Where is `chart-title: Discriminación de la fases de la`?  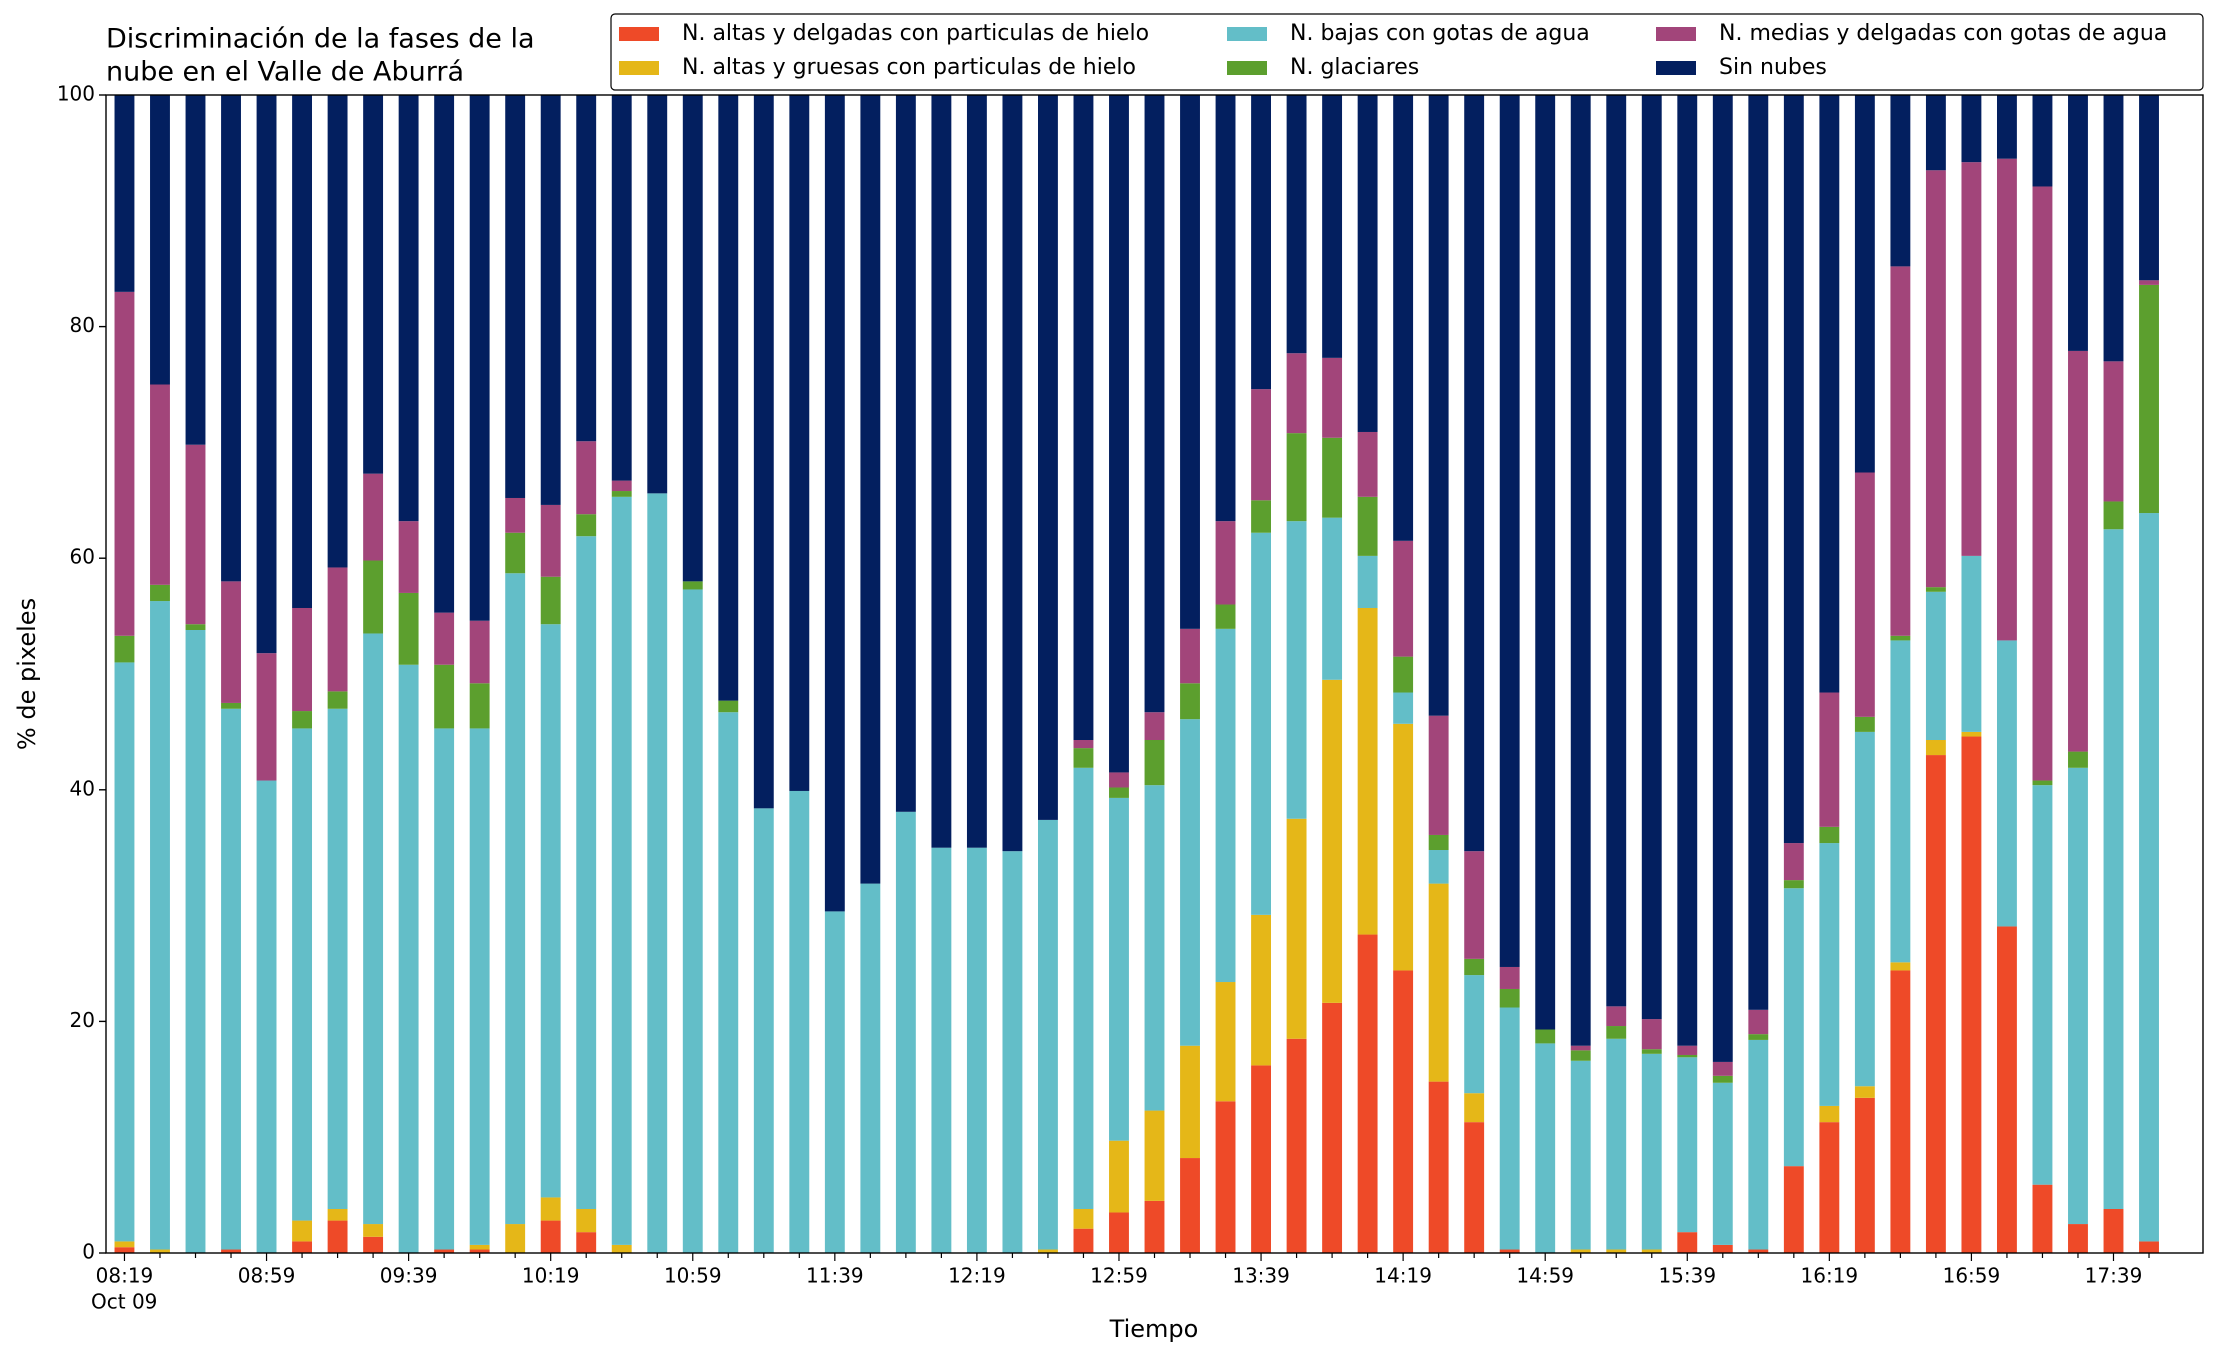 chart-title: Discriminación de la fases de la is located at coordinates (320, 39).